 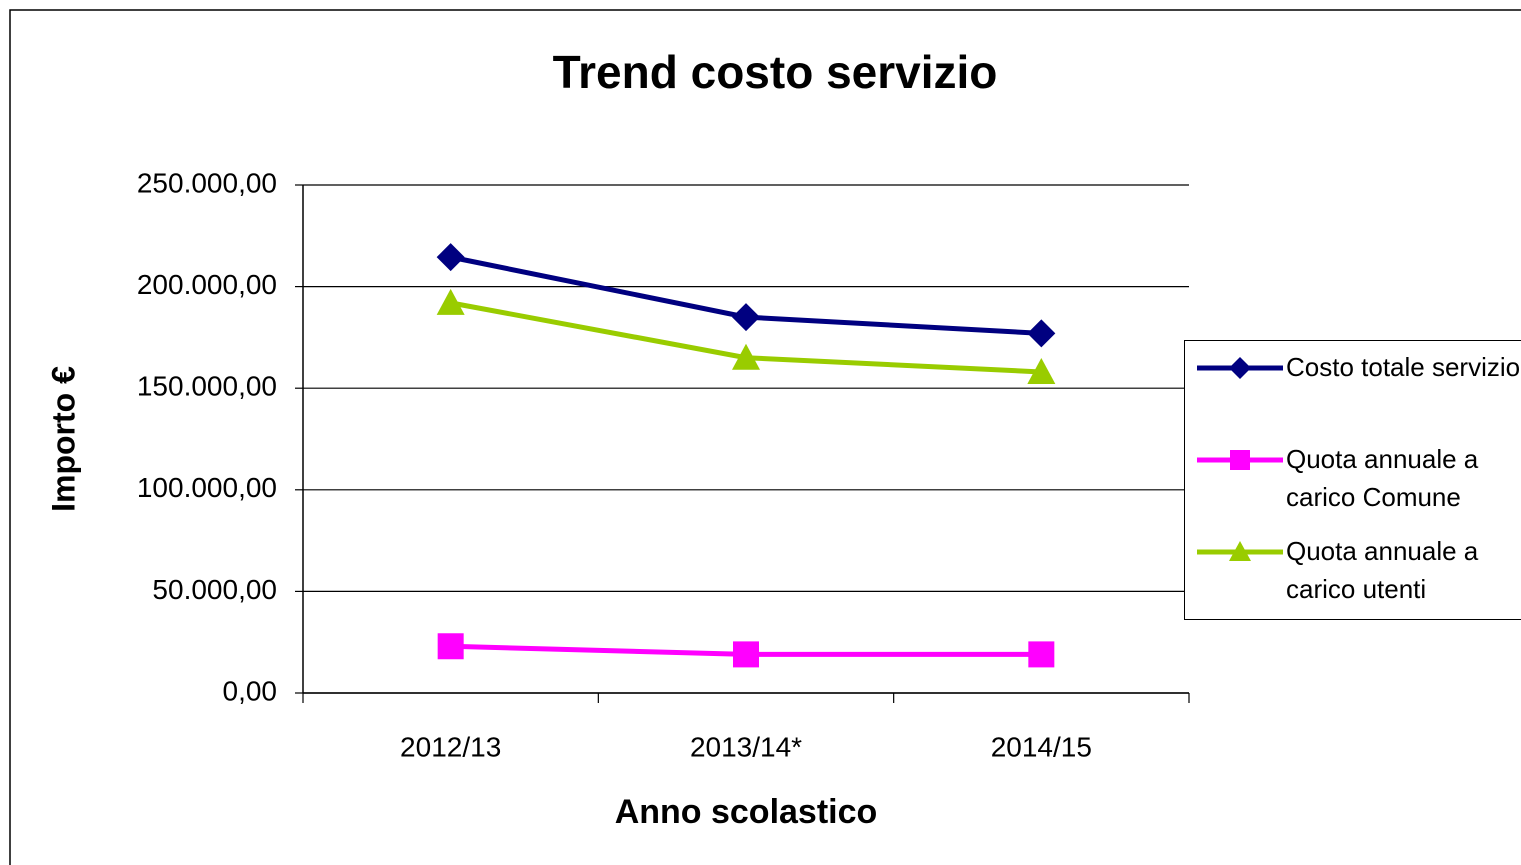 I want to click on y-tick-label: 0,00, so click(x=250, y=690).